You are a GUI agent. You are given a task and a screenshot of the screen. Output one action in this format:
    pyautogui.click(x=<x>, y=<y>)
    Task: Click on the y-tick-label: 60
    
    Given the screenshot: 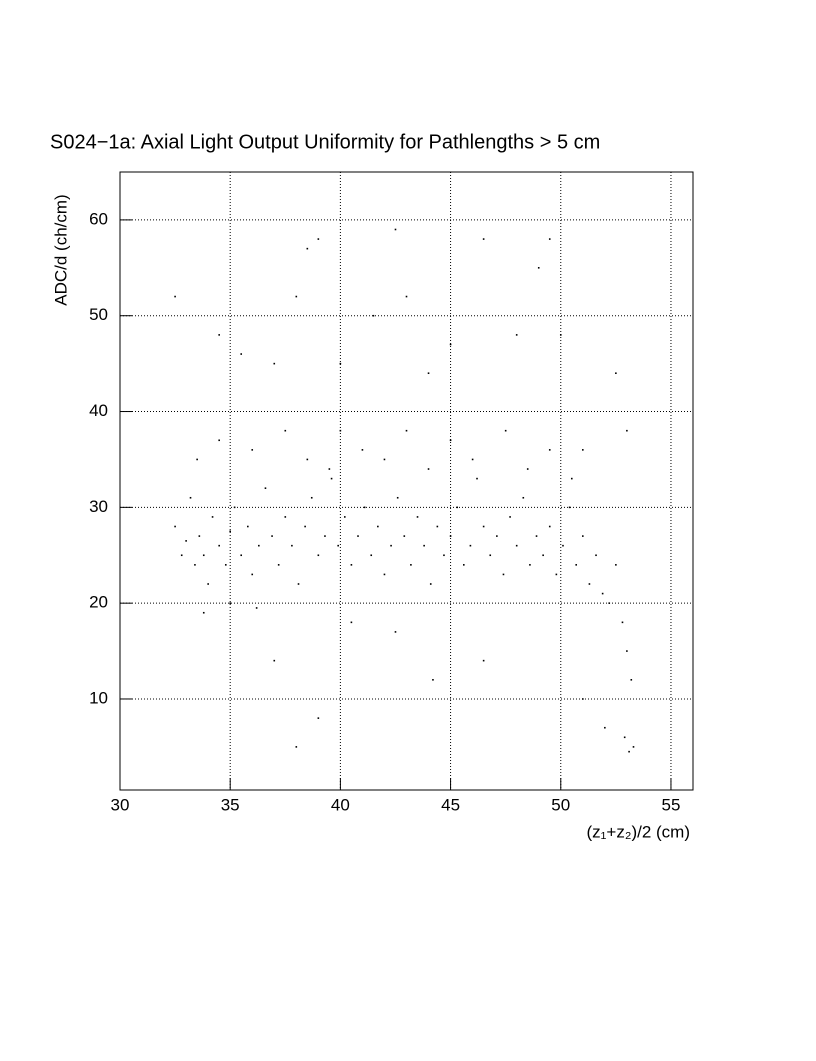 What is the action you would take?
    pyautogui.click(x=98, y=218)
    